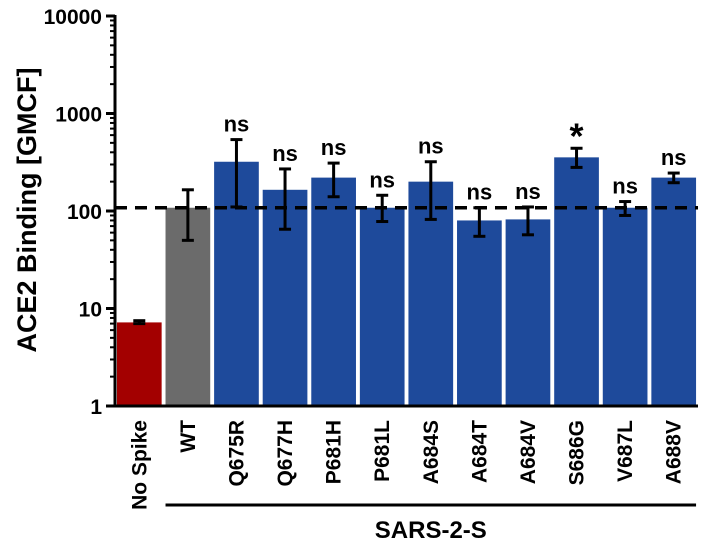  Describe the element at coordinates (479, 313) in the screenshot. I see `bar-a684t` at that location.